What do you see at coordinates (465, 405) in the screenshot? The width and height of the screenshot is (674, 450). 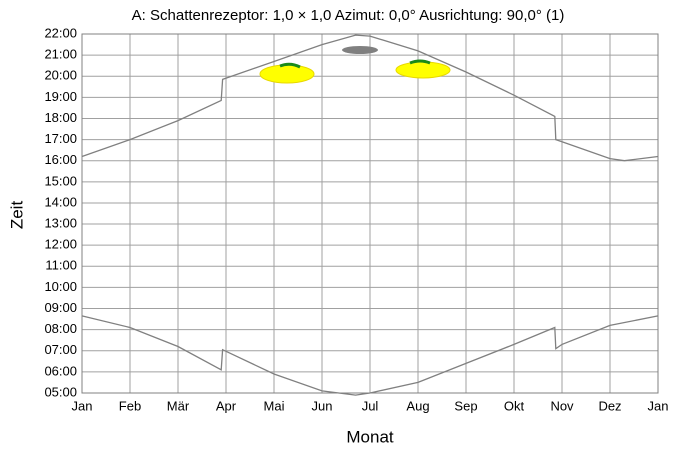 I see `x-tick-label: Sep` at bounding box center [465, 405].